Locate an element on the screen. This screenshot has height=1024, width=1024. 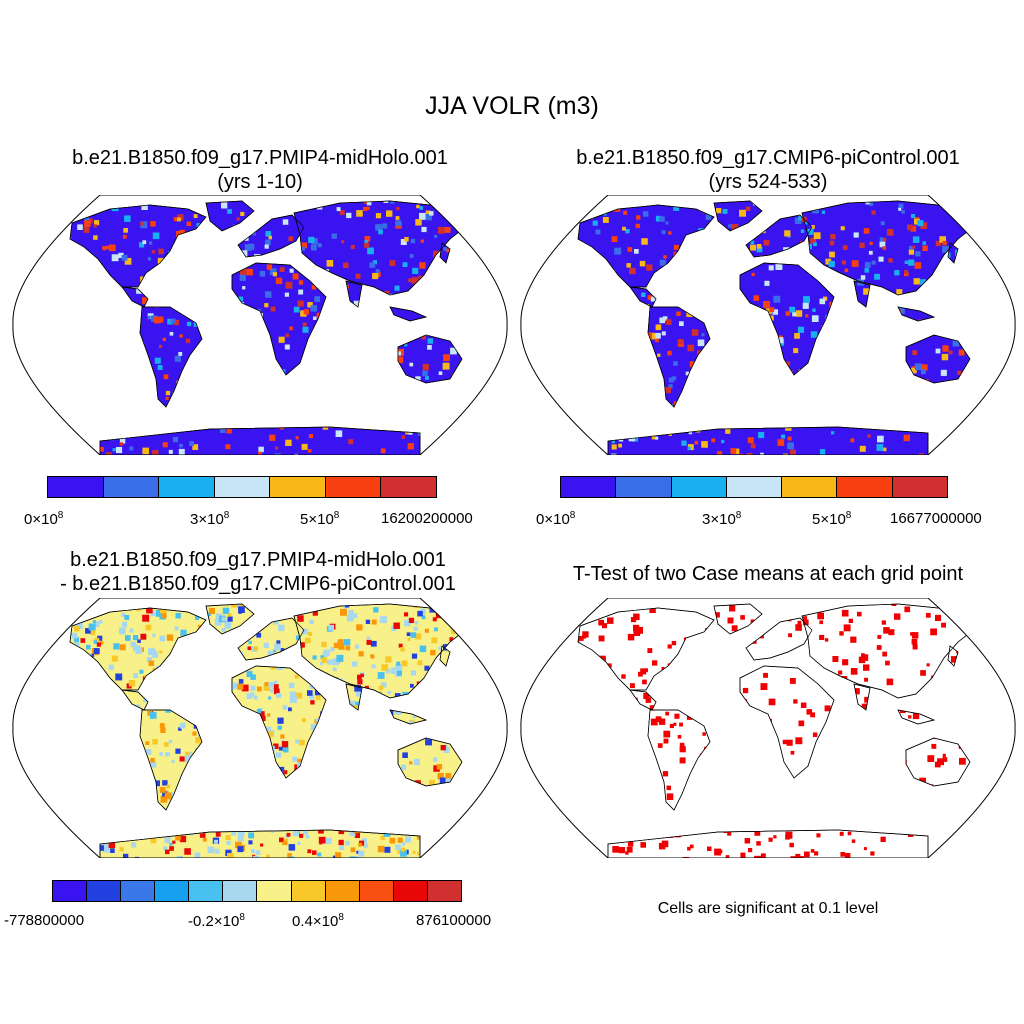
colorbar-top-left is located at coordinates (242, 487).